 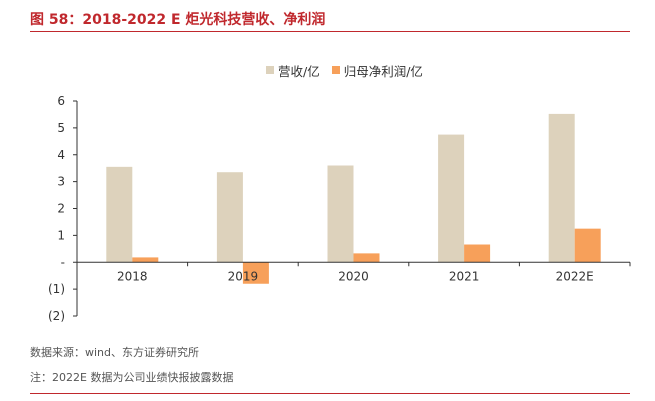 What do you see at coordinates (61, 182) in the screenshot?
I see `y-tick-label: 3` at bounding box center [61, 182].